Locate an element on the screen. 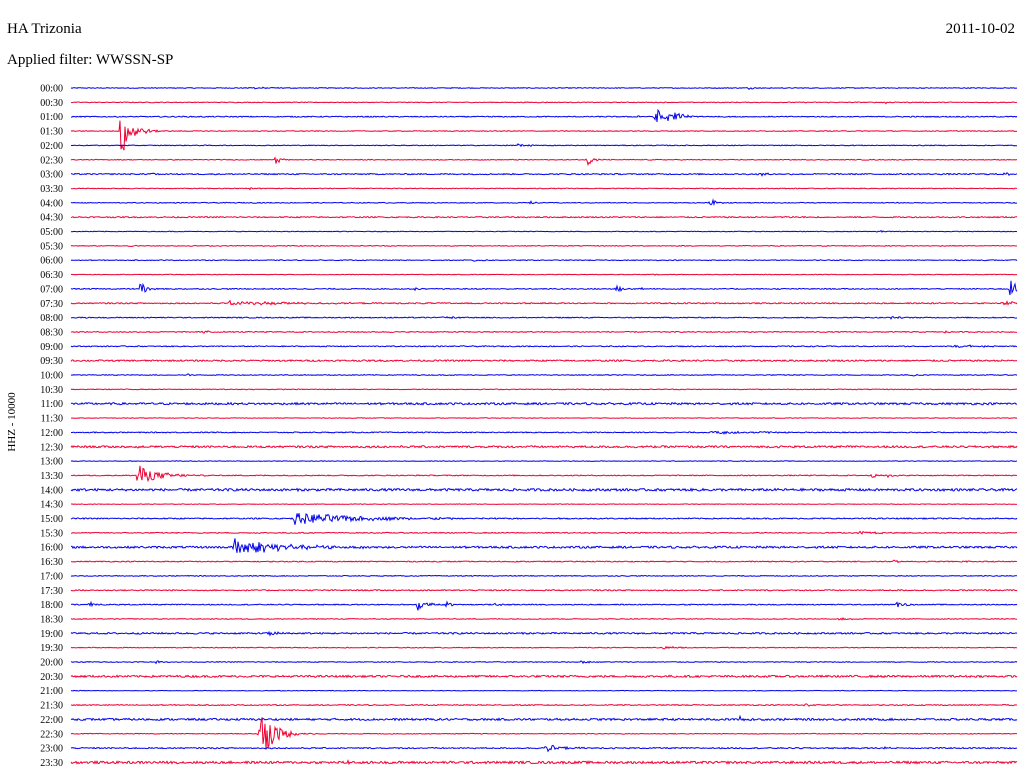  trace-row: 13:00 is located at coordinates (529, 462).